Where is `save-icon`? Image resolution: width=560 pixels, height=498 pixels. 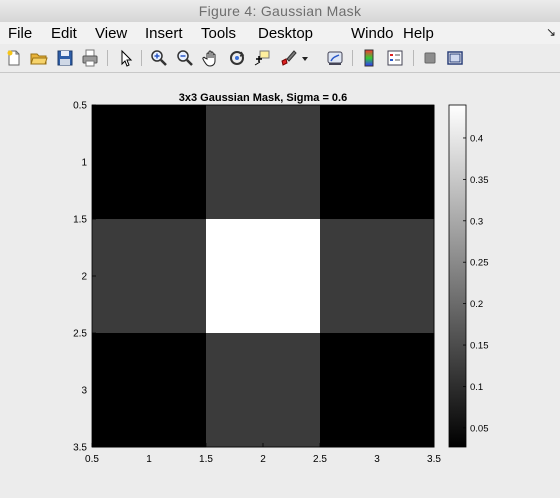 save-icon is located at coordinates (65, 58).